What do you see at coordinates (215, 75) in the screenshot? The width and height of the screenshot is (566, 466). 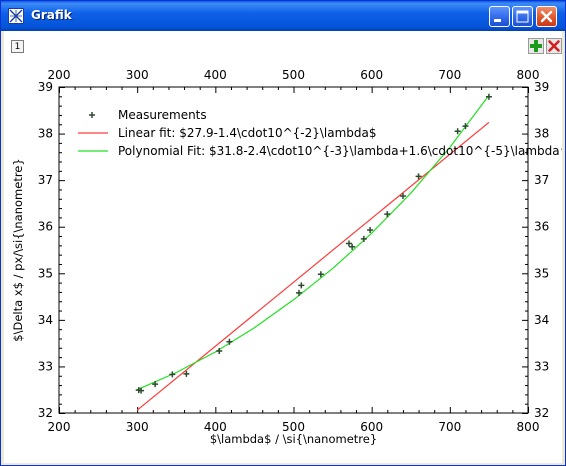 I see `x-tick-label-top: 400` at bounding box center [215, 75].